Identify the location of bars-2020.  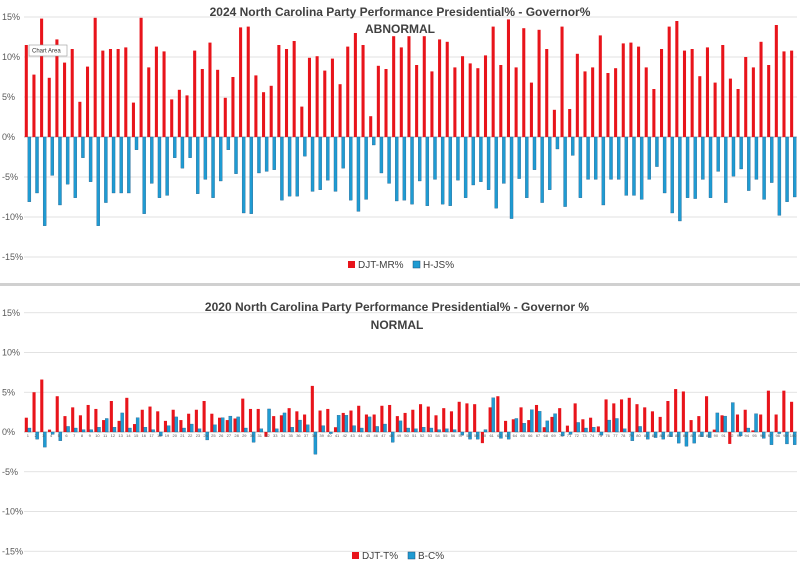
(410, 417).